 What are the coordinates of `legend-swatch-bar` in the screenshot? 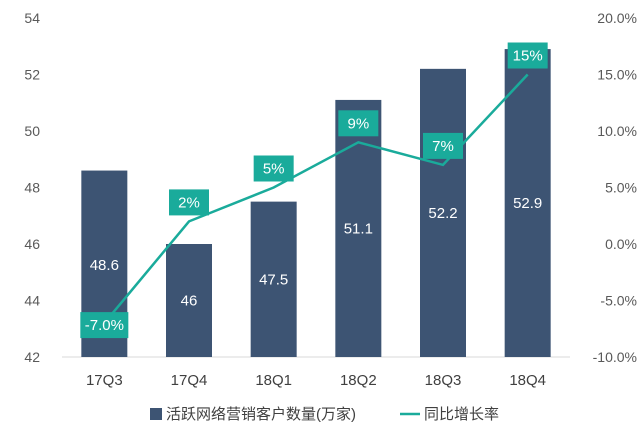 It's located at (156, 414).